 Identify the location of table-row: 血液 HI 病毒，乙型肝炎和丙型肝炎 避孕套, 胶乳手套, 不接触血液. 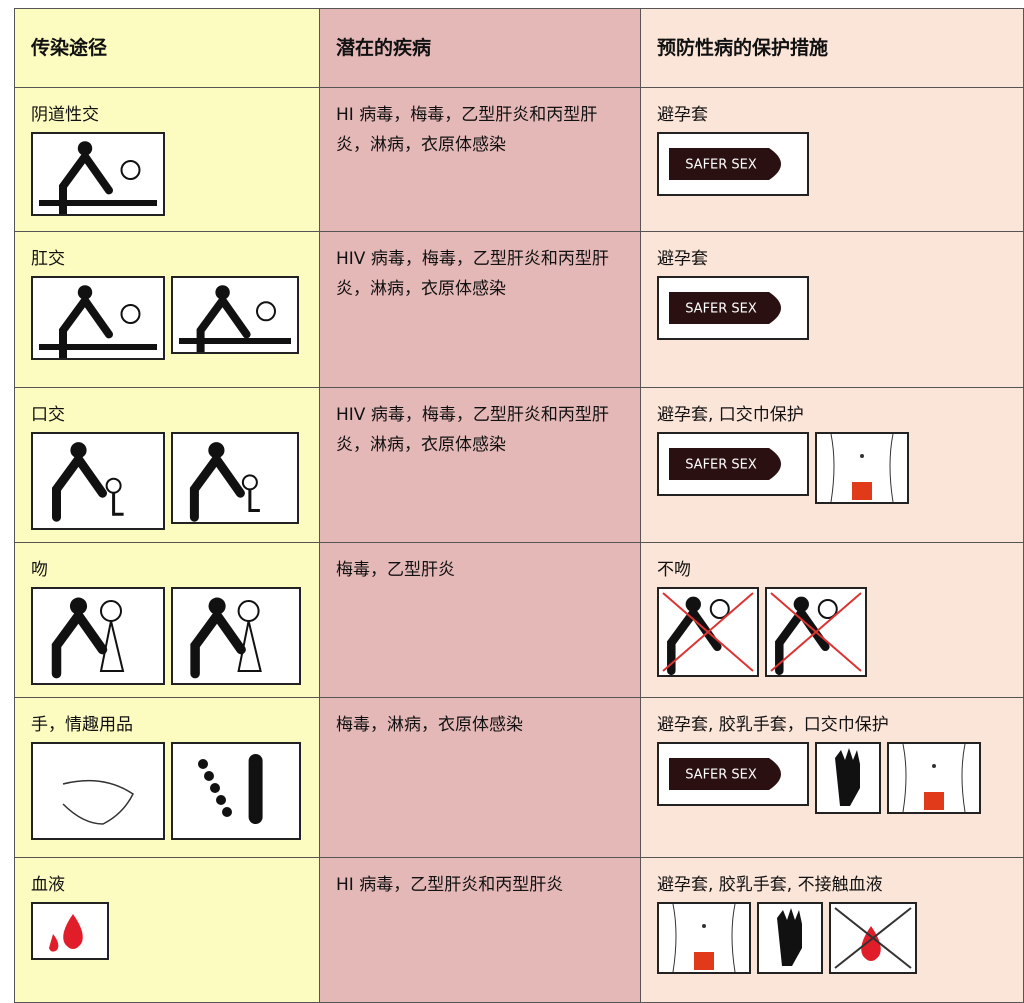
(519, 930).